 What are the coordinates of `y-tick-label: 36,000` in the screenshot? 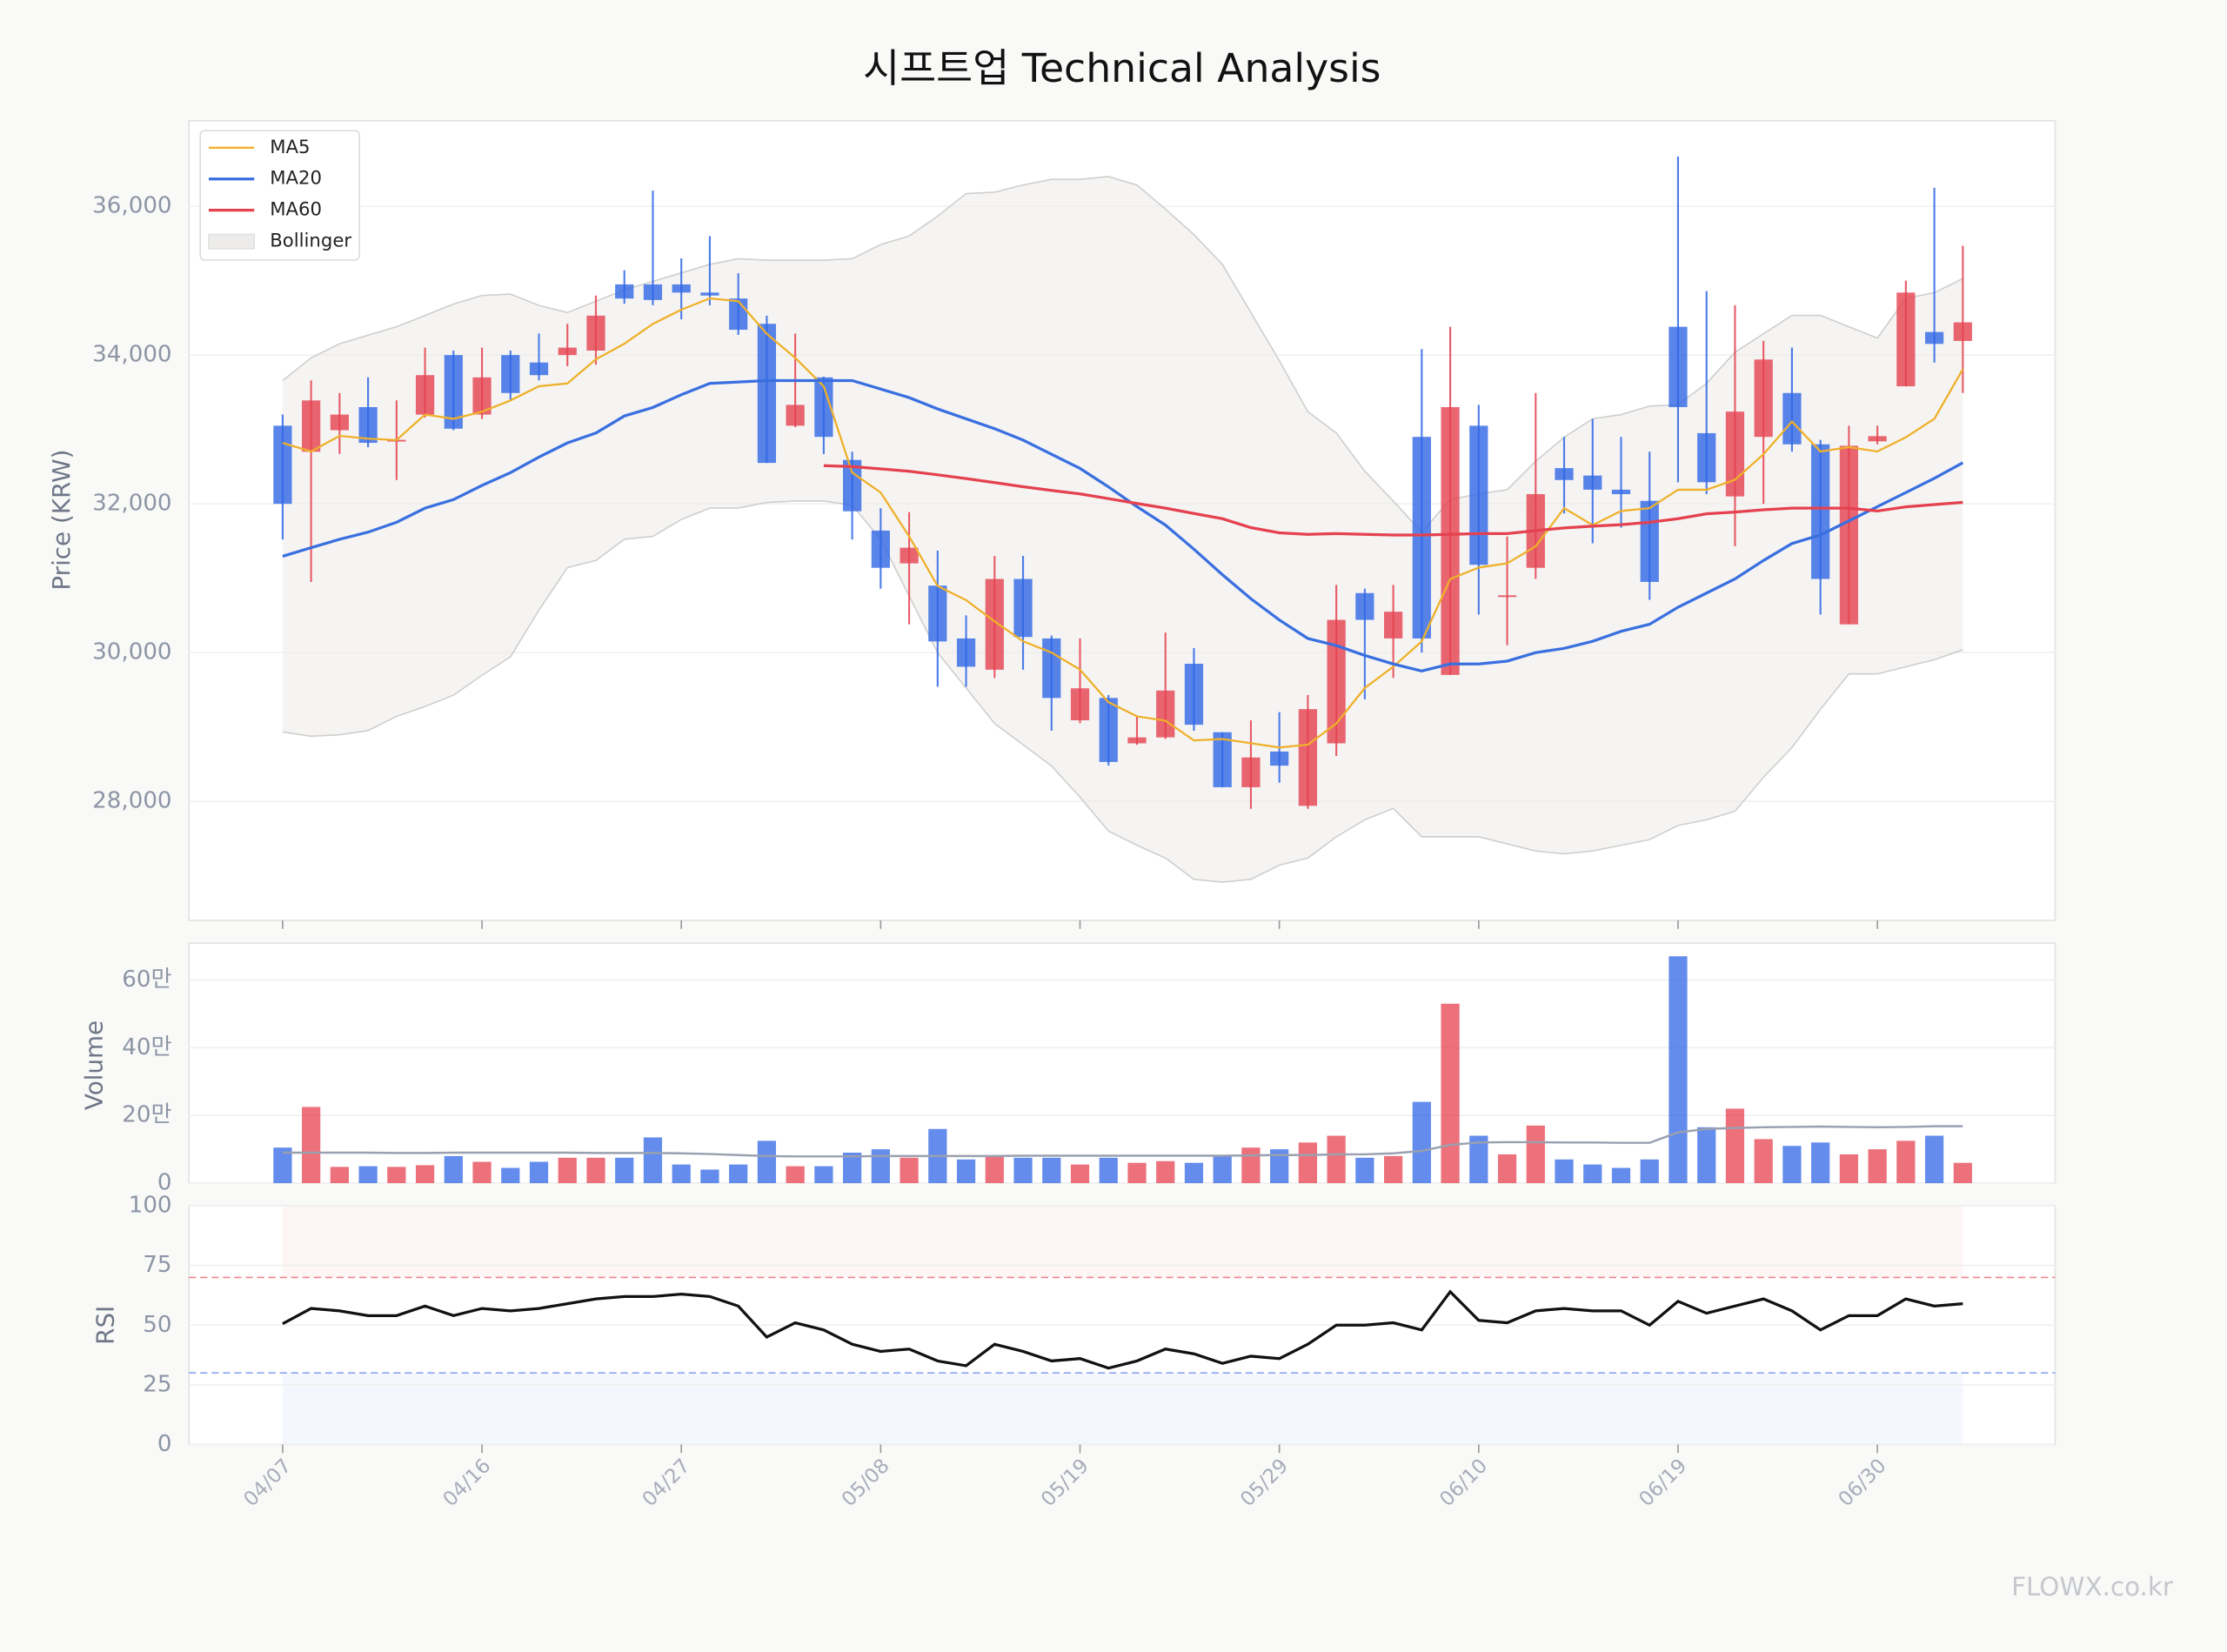 It's located at (131, 206).